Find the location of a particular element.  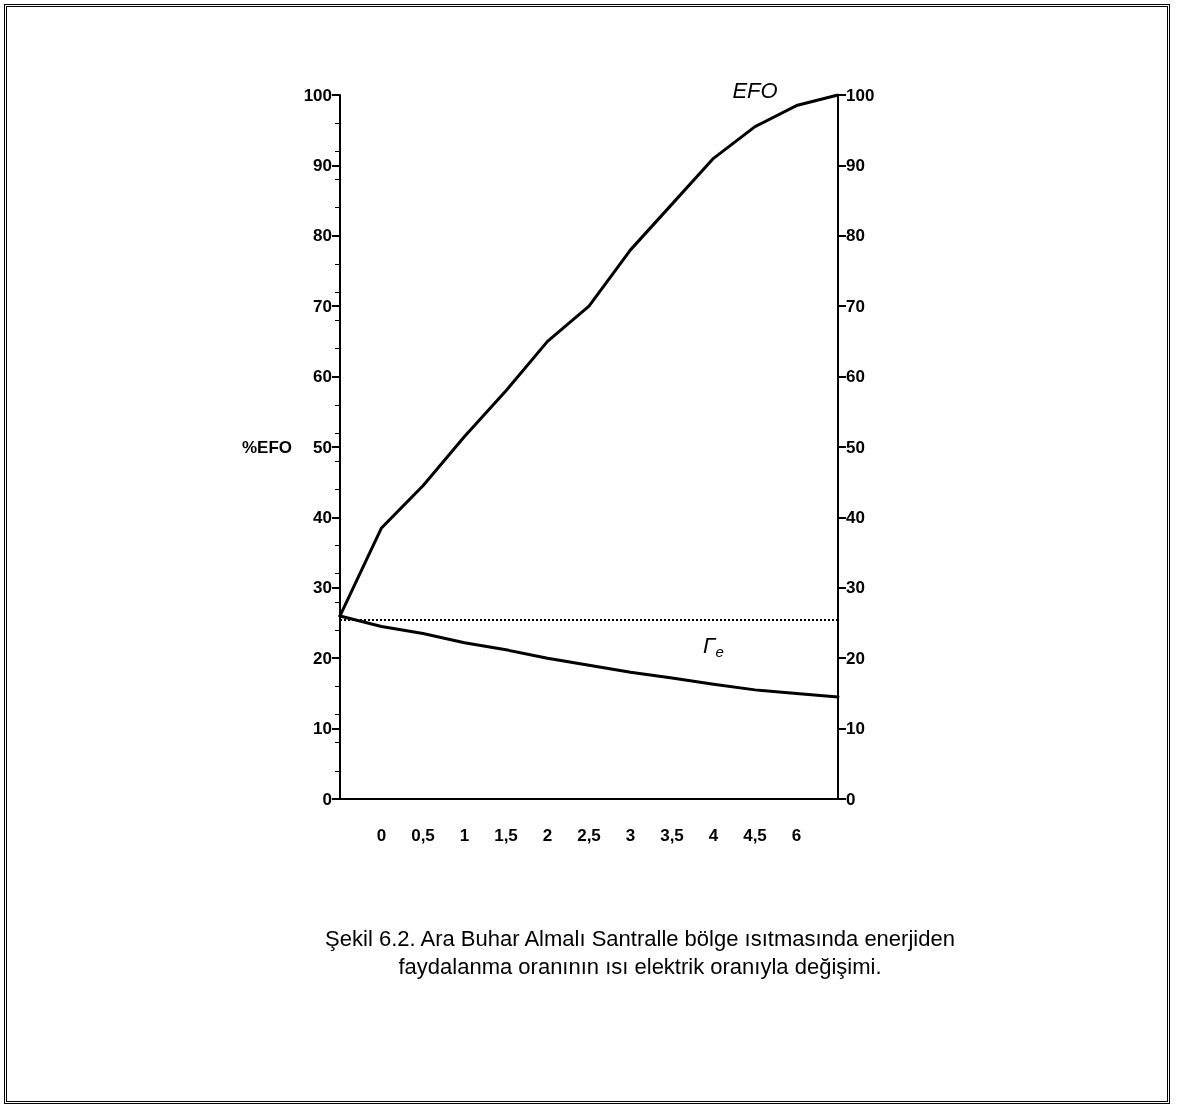

y2-tick-label: 20 is located at coordinates (855, 658).